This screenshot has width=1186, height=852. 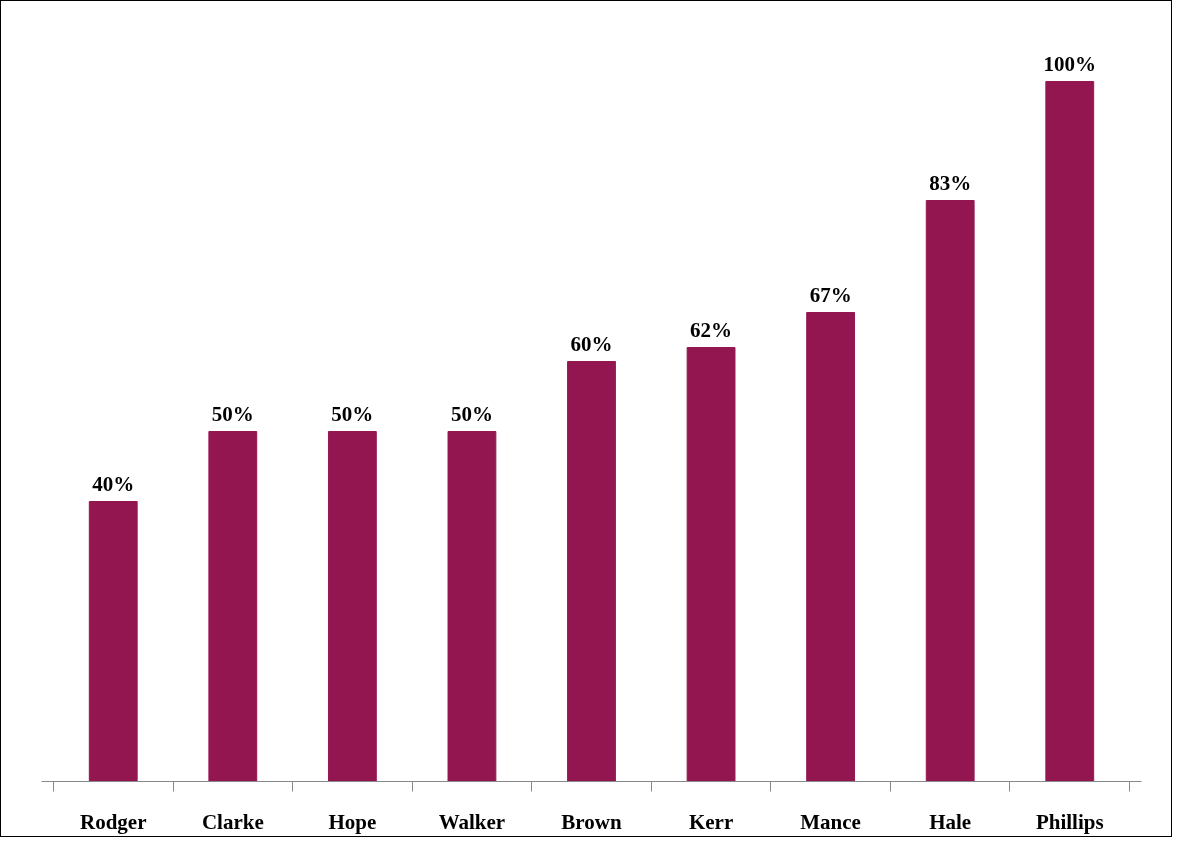 What do you see at coordinates (1070, 63) in the screenshot?
I see `data-label: 100%` at bounding box center [1070, 63].